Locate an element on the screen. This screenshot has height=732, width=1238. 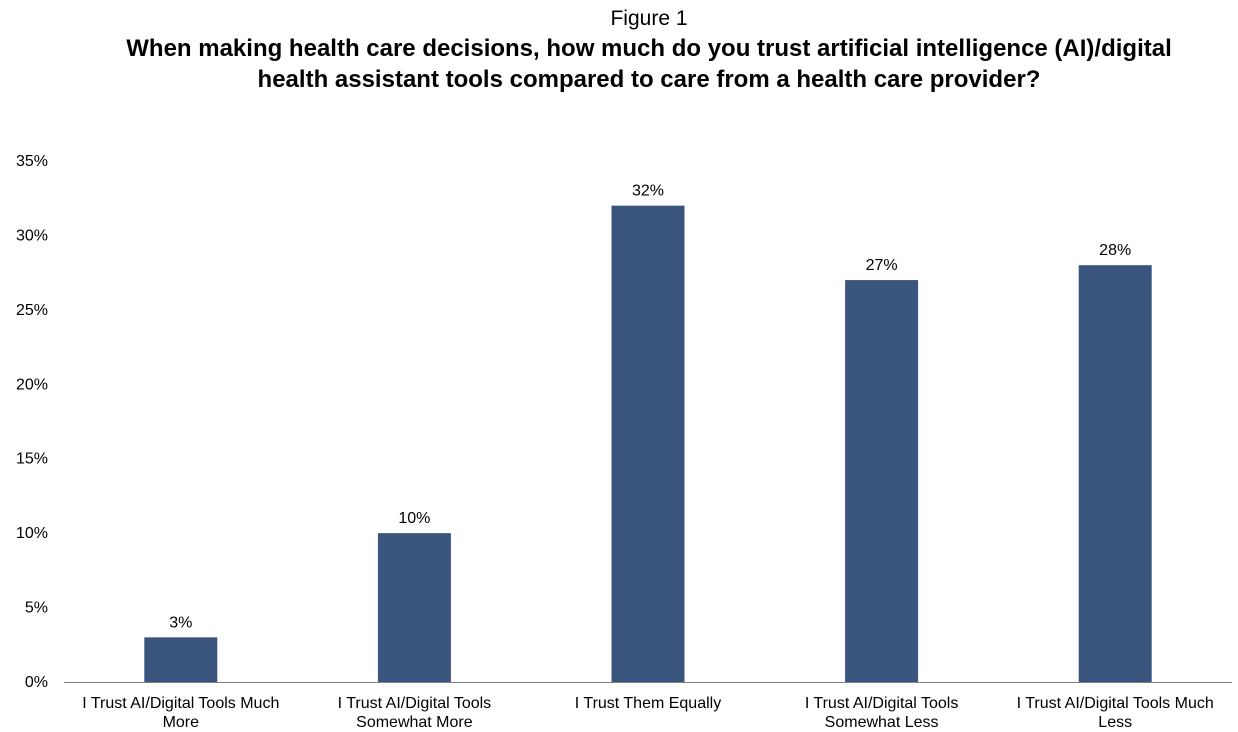
figure-label: Figure 1 is located at coordinates (649, 18).